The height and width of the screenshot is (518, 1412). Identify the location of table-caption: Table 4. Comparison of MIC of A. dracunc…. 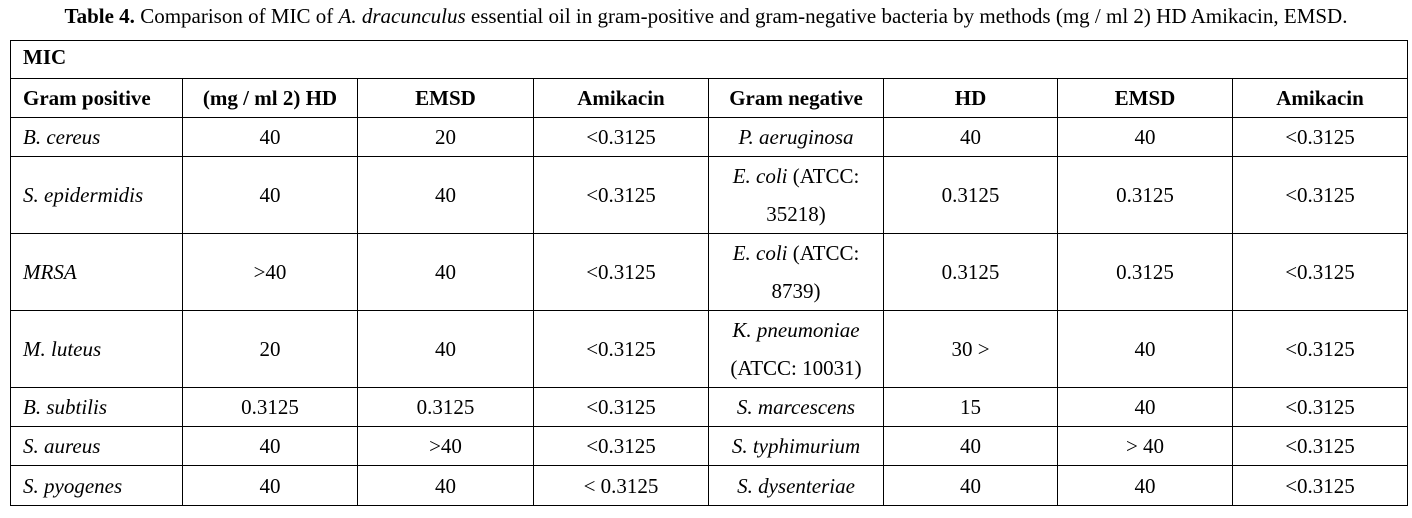
(706, 16).